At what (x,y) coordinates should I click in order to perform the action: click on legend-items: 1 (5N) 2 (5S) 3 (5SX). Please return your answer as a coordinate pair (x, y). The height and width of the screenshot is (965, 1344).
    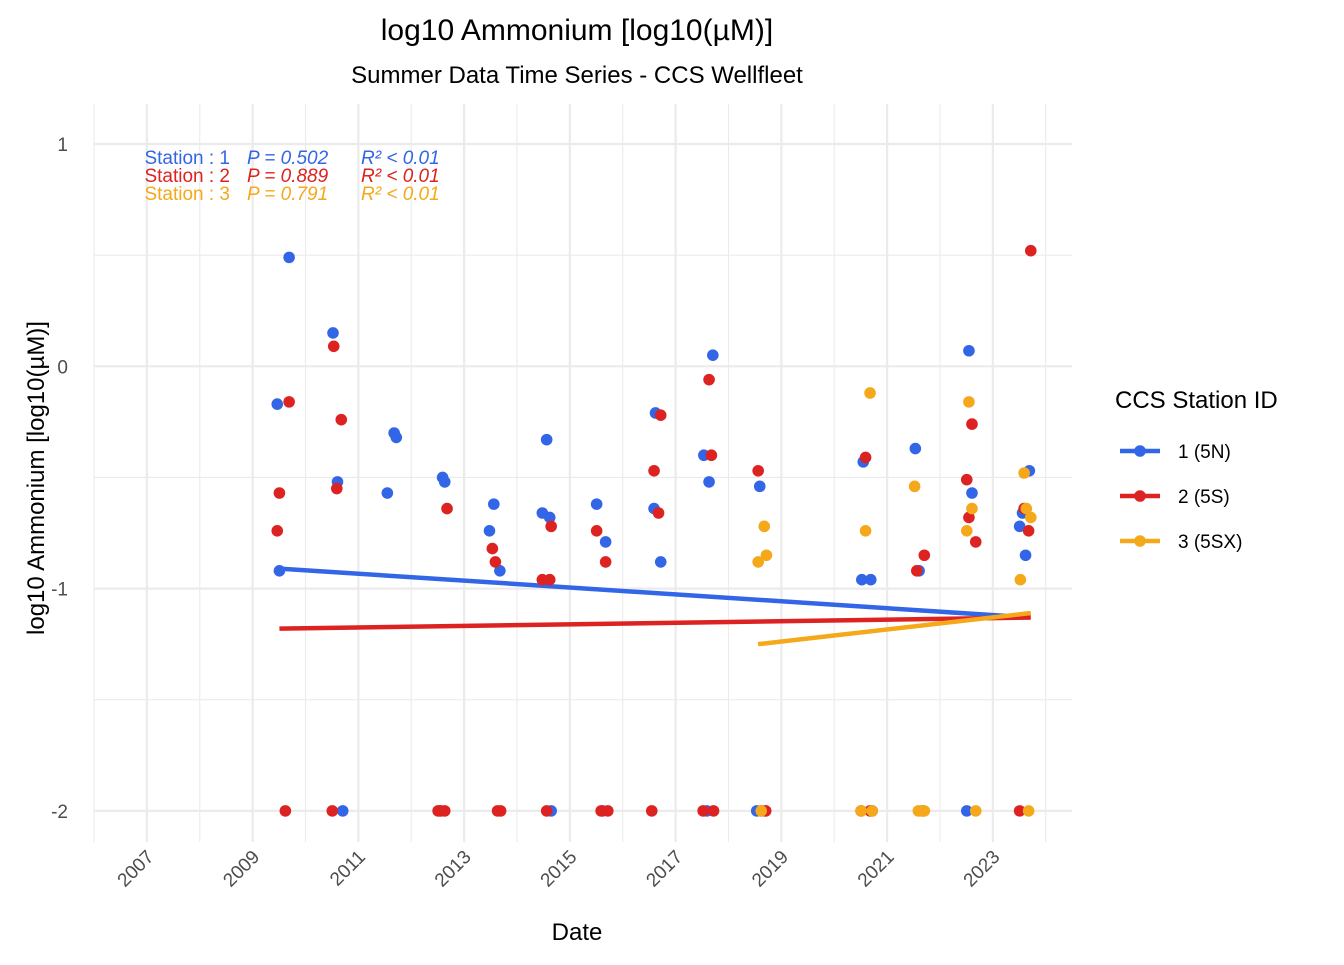
    Looking at the image, I should click on (1181, 497).